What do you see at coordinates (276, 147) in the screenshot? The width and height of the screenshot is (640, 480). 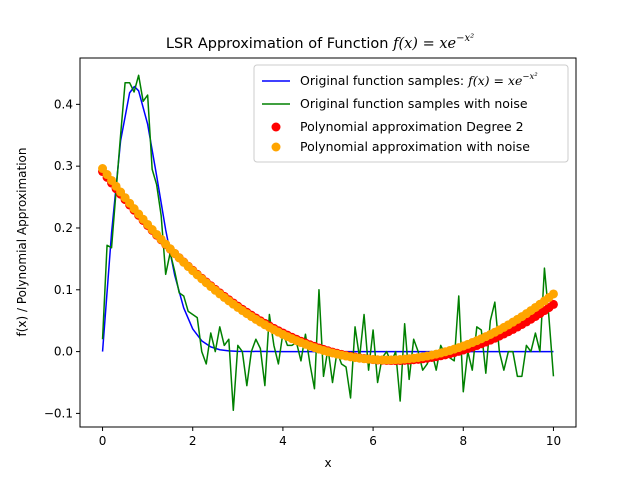 I see `legend-swatch-poly-noise` at bounding box center [276, 147].